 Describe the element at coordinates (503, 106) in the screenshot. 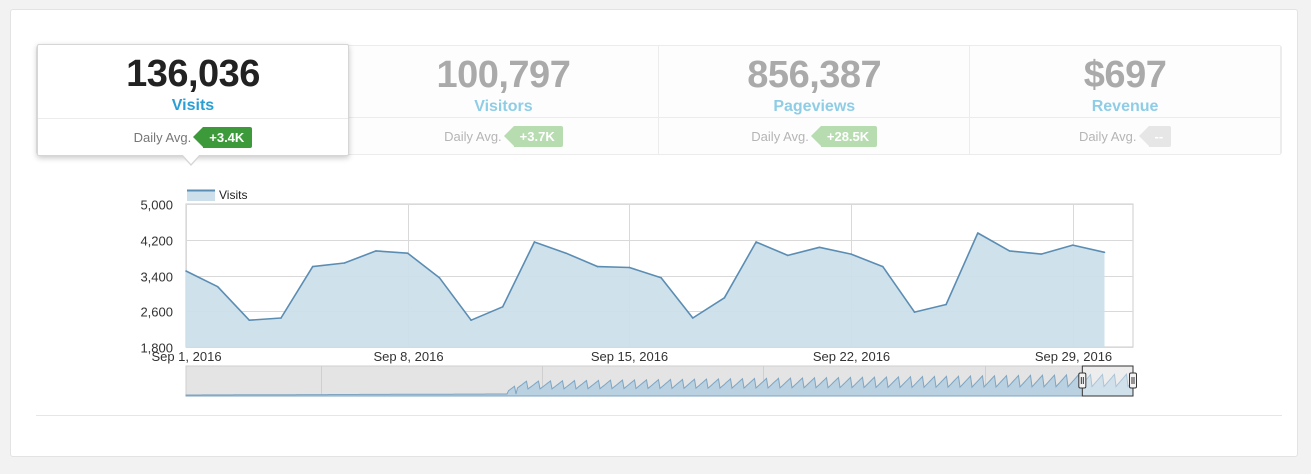

I see `metric-label: Visitors` at that location.